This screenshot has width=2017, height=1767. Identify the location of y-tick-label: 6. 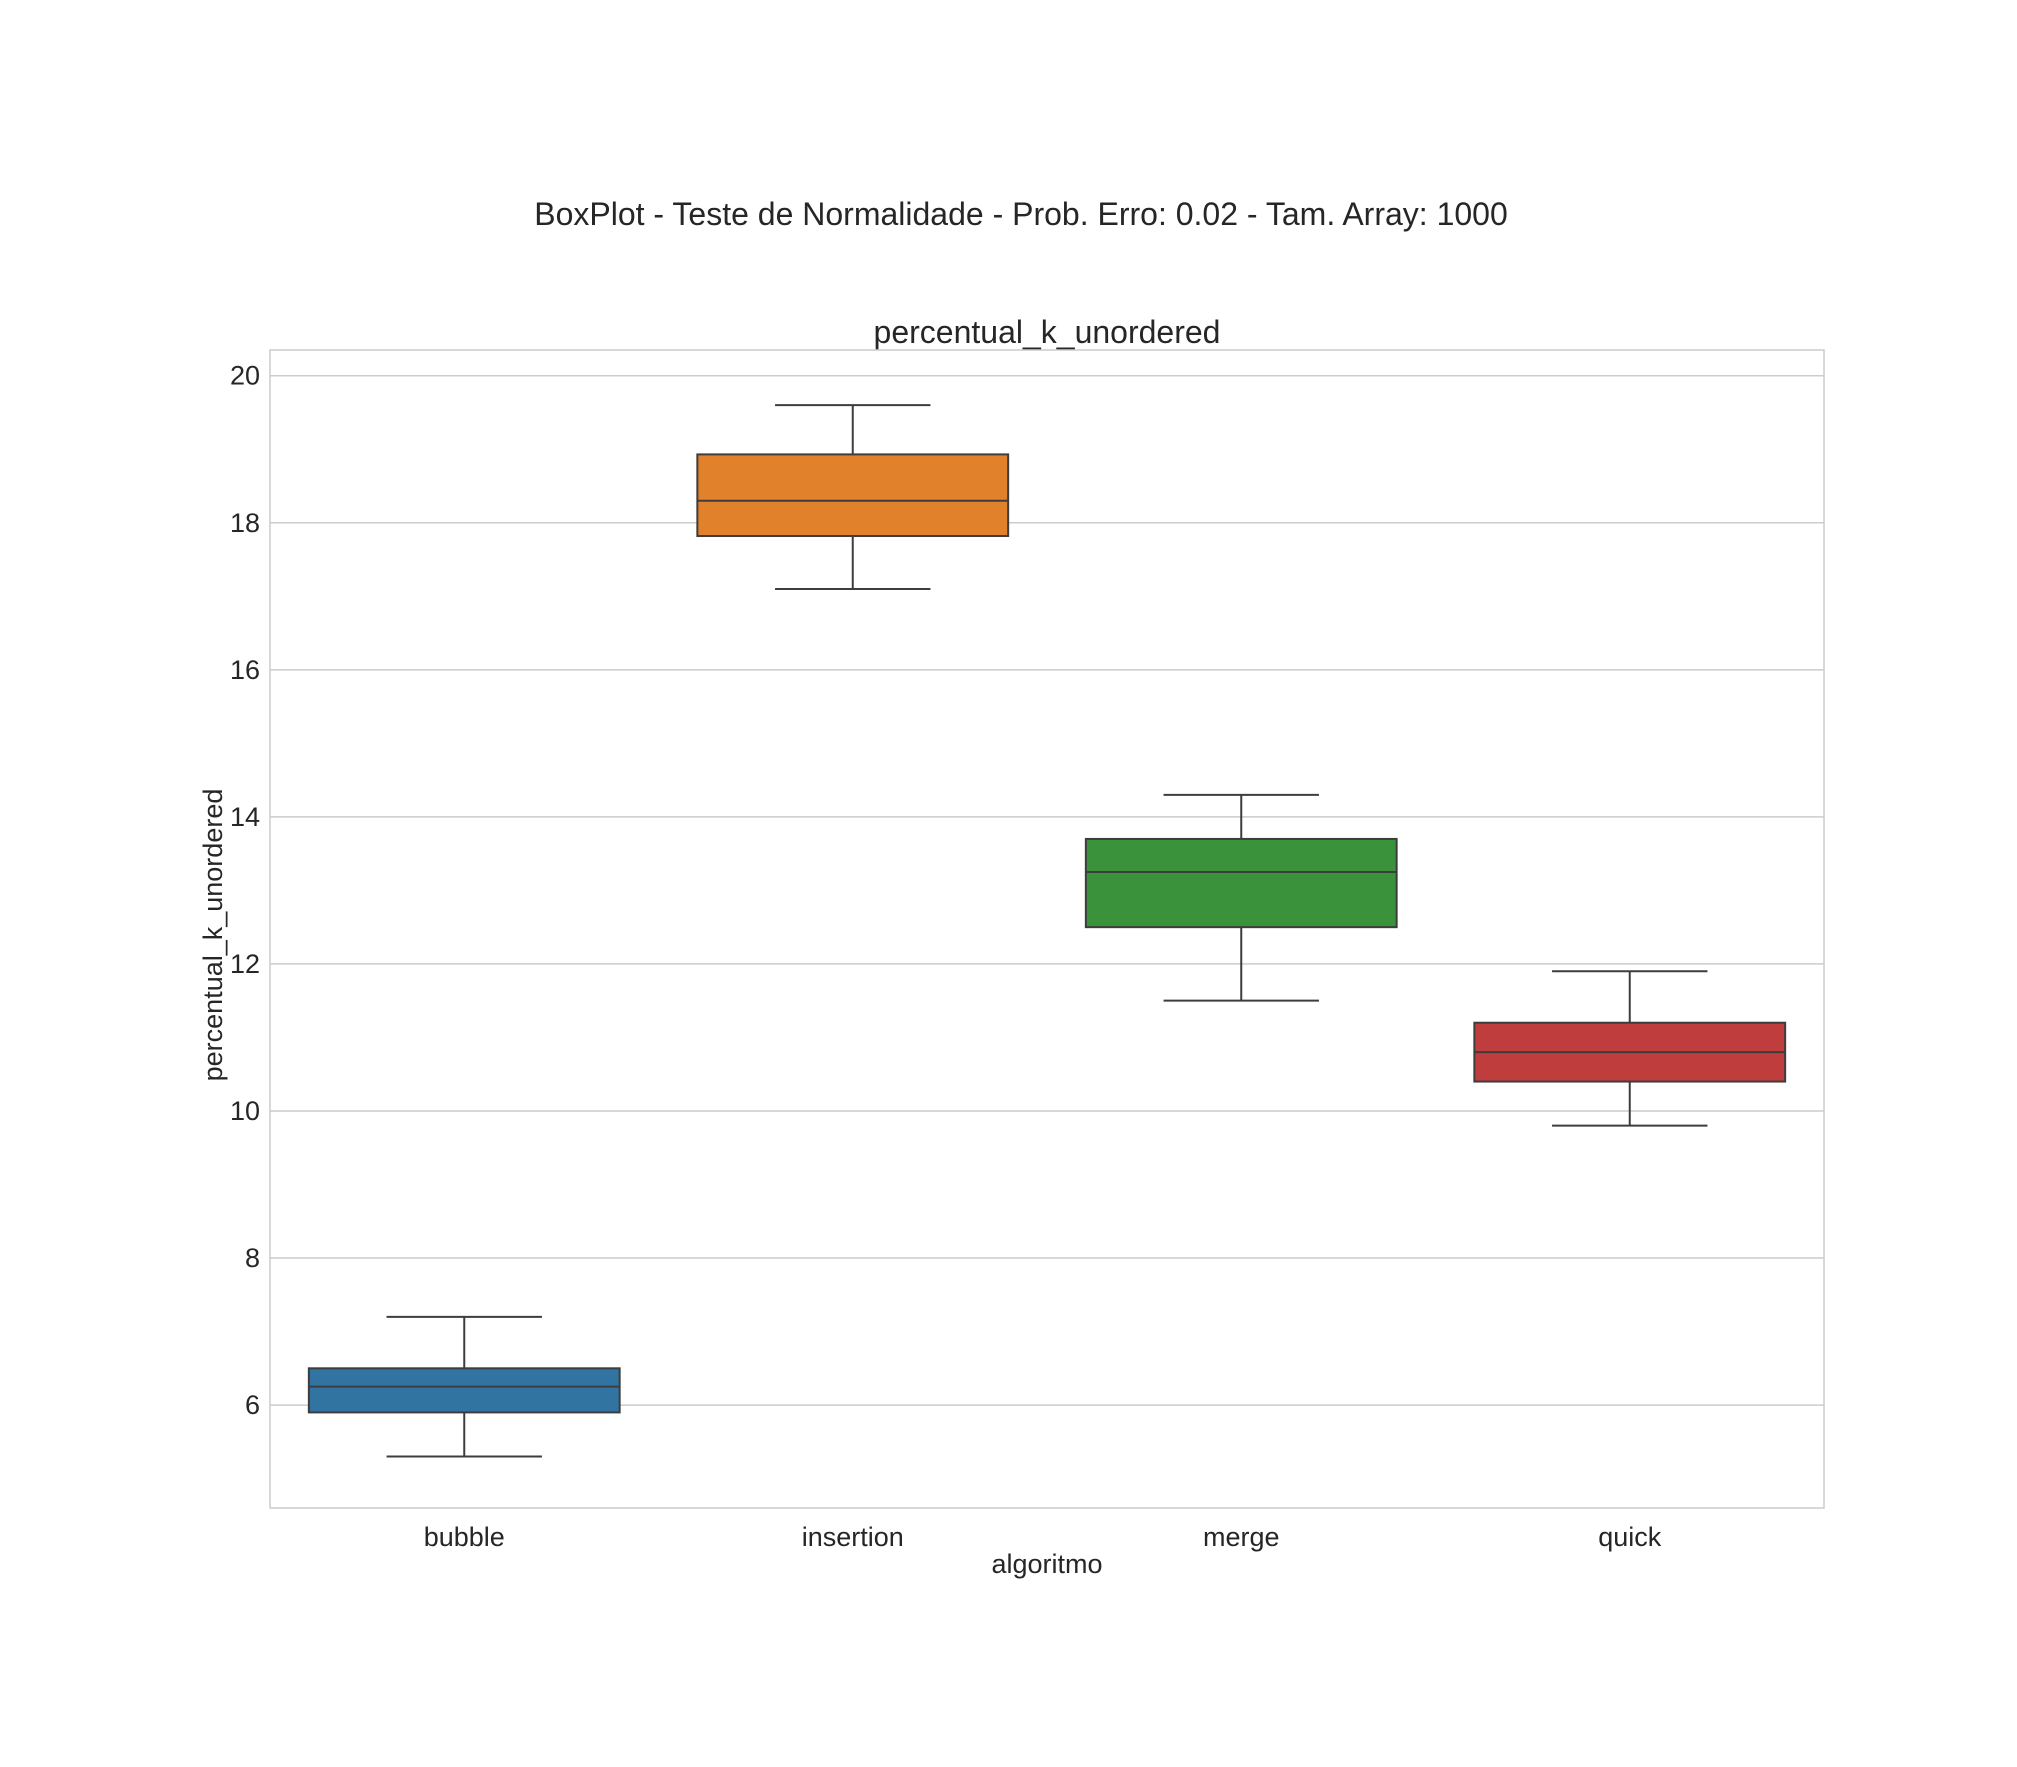
(252, 1405).